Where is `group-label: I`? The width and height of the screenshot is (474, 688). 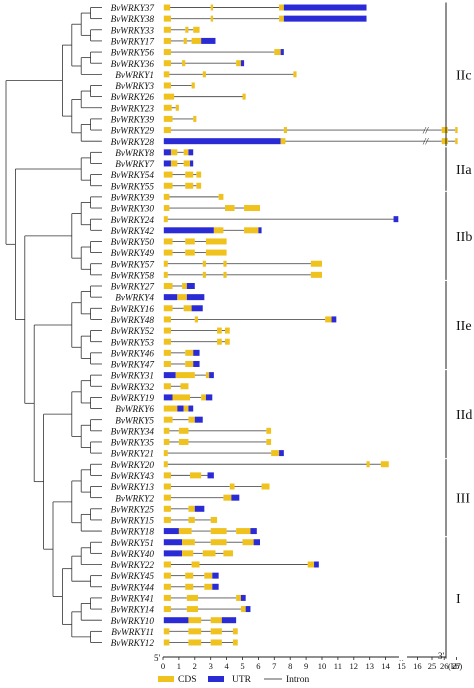
group-label: I is located at coordinates (458, 599).